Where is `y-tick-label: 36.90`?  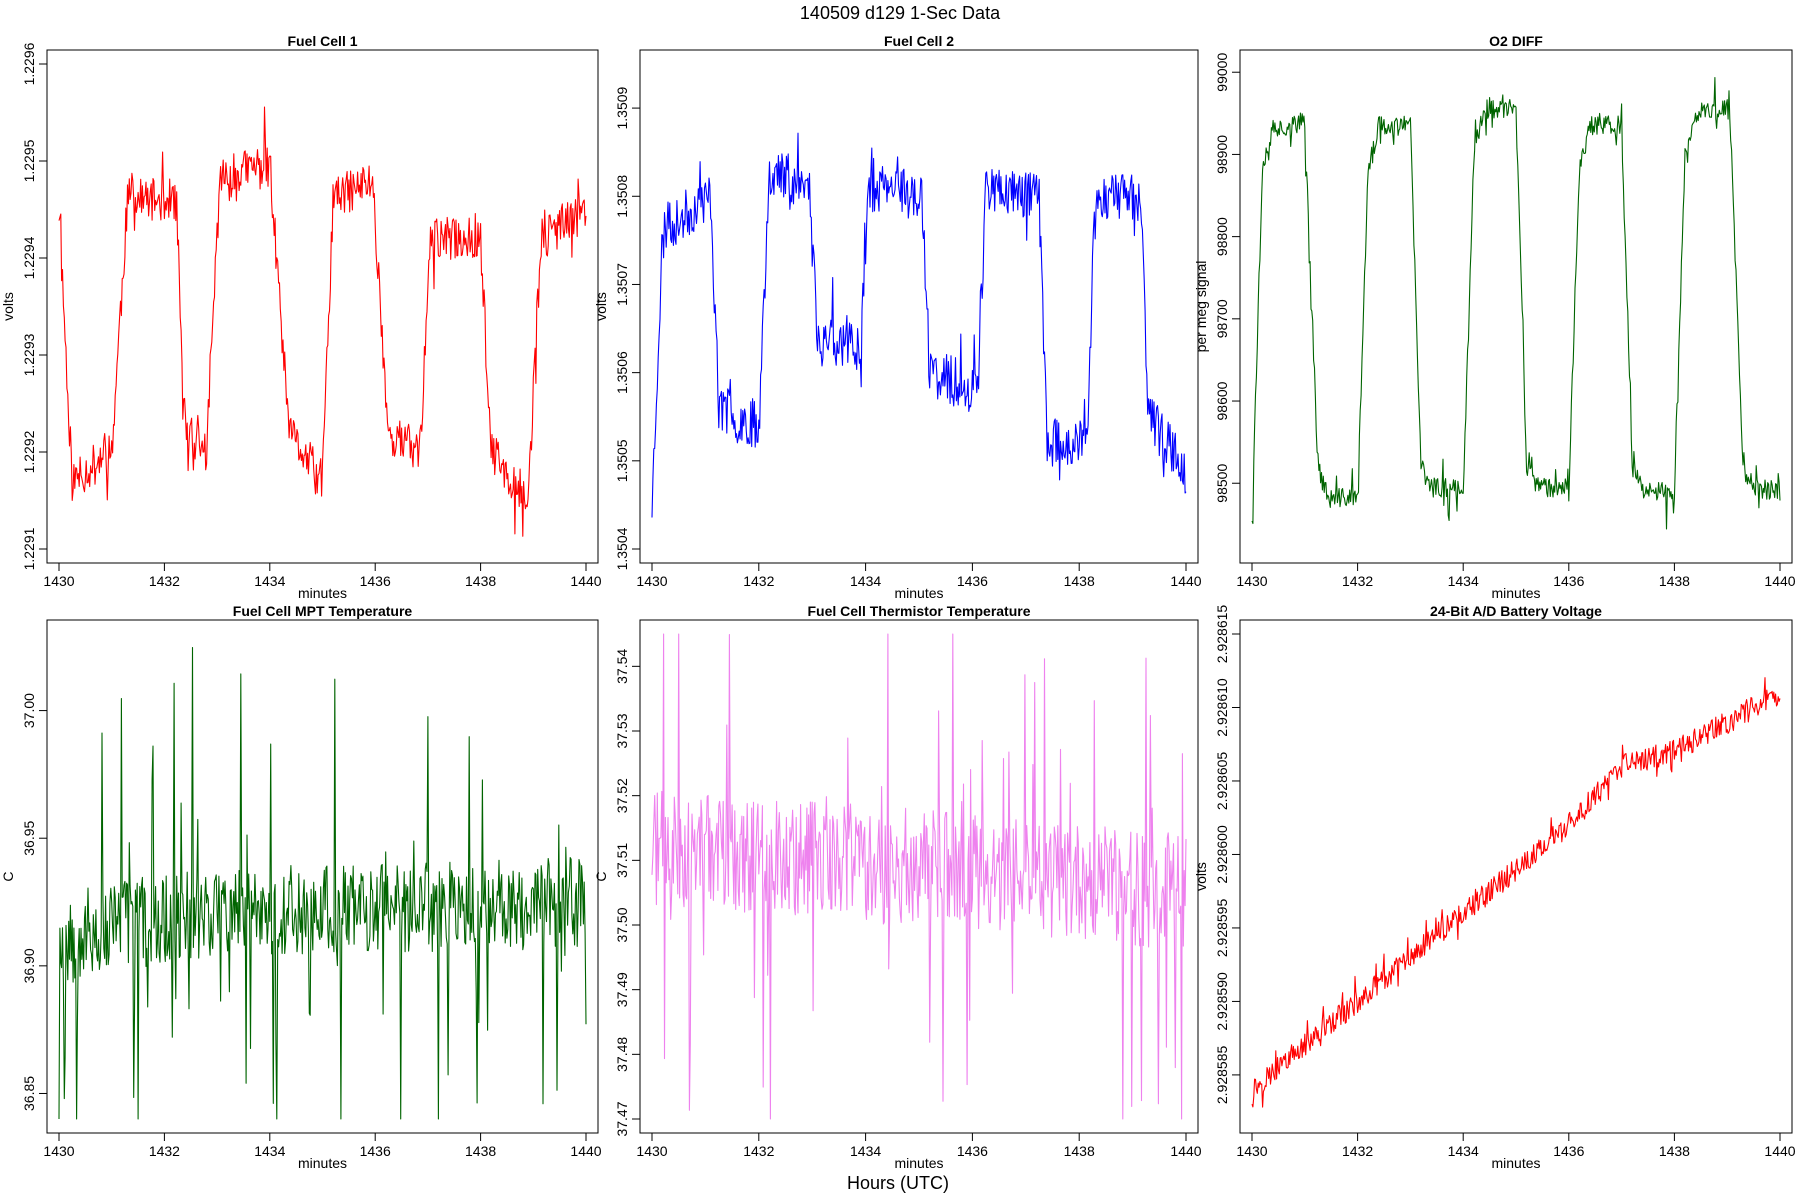
y-tick-label: 36.90 is located at coordinates (29, 965).